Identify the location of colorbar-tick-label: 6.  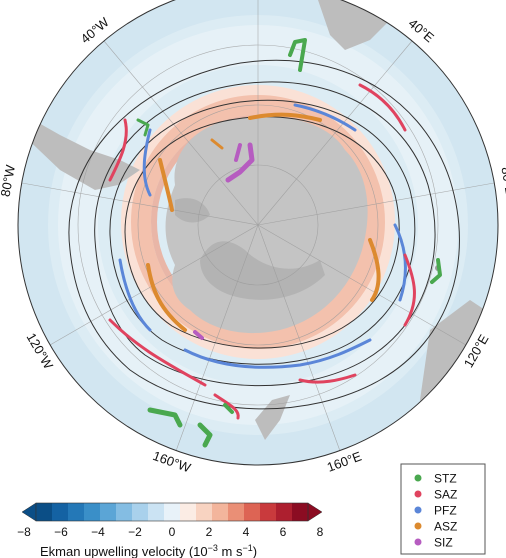
(283, 532).